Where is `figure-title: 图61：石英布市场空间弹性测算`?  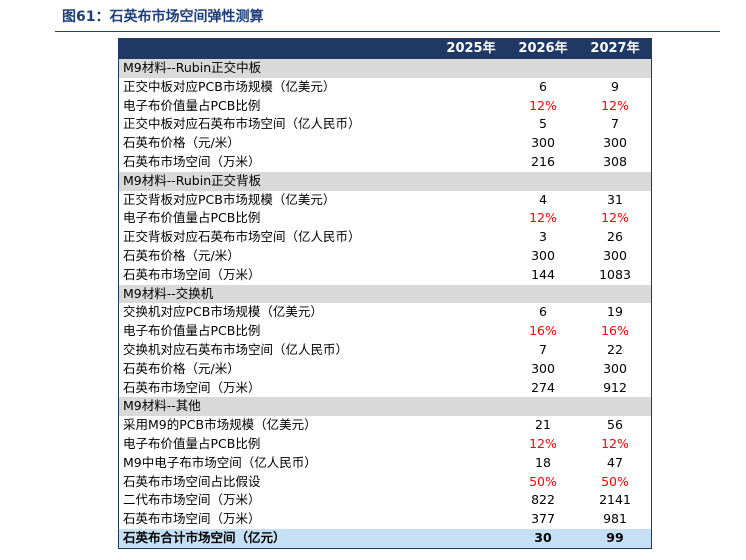 figure-title: 图61：石英布市场空间弹性测算 is located at coordinates (163, 17).